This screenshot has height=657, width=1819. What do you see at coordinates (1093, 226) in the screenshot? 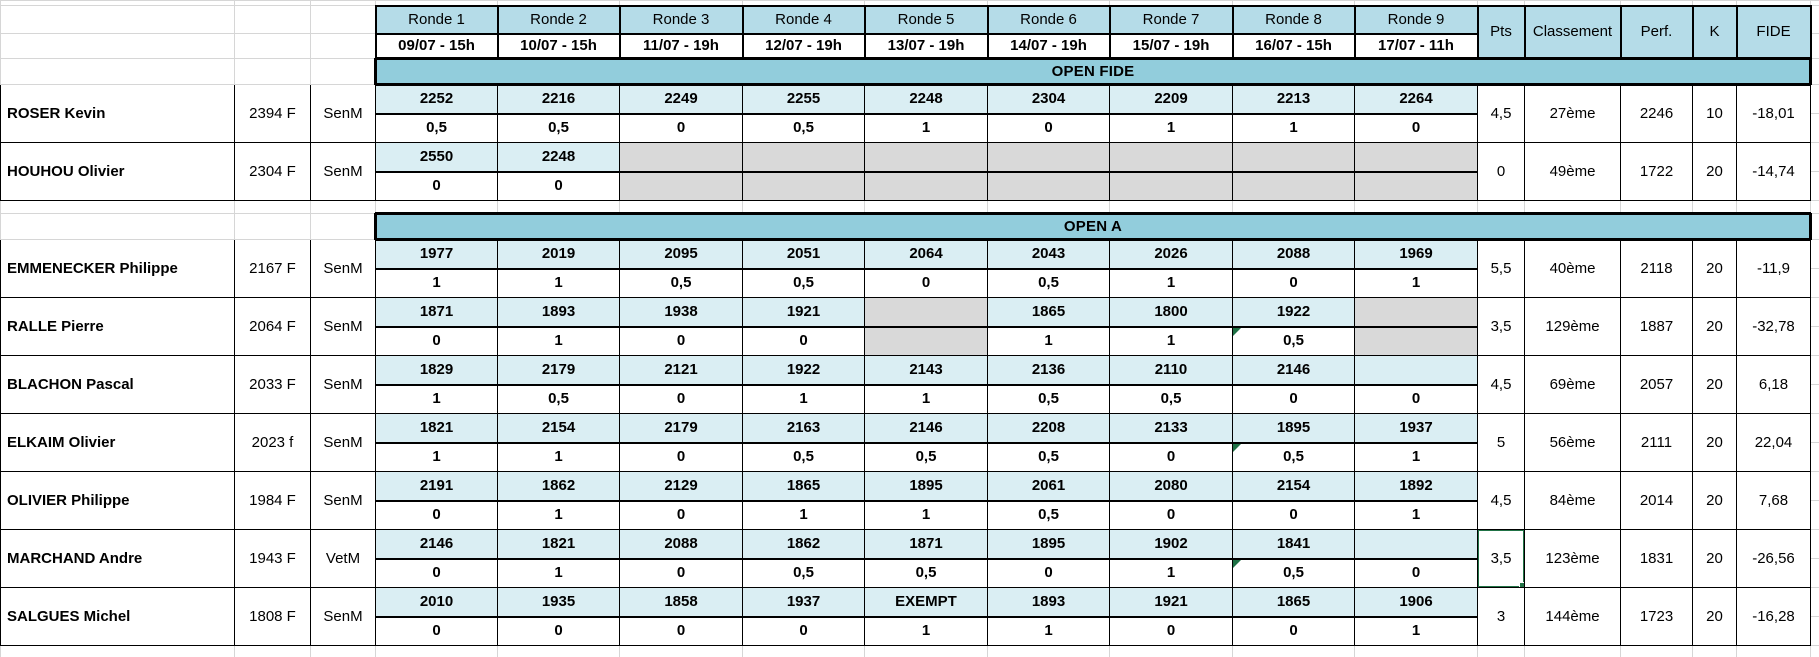
I see `section-band: OPEN A` at bounding box center [1093, 226].